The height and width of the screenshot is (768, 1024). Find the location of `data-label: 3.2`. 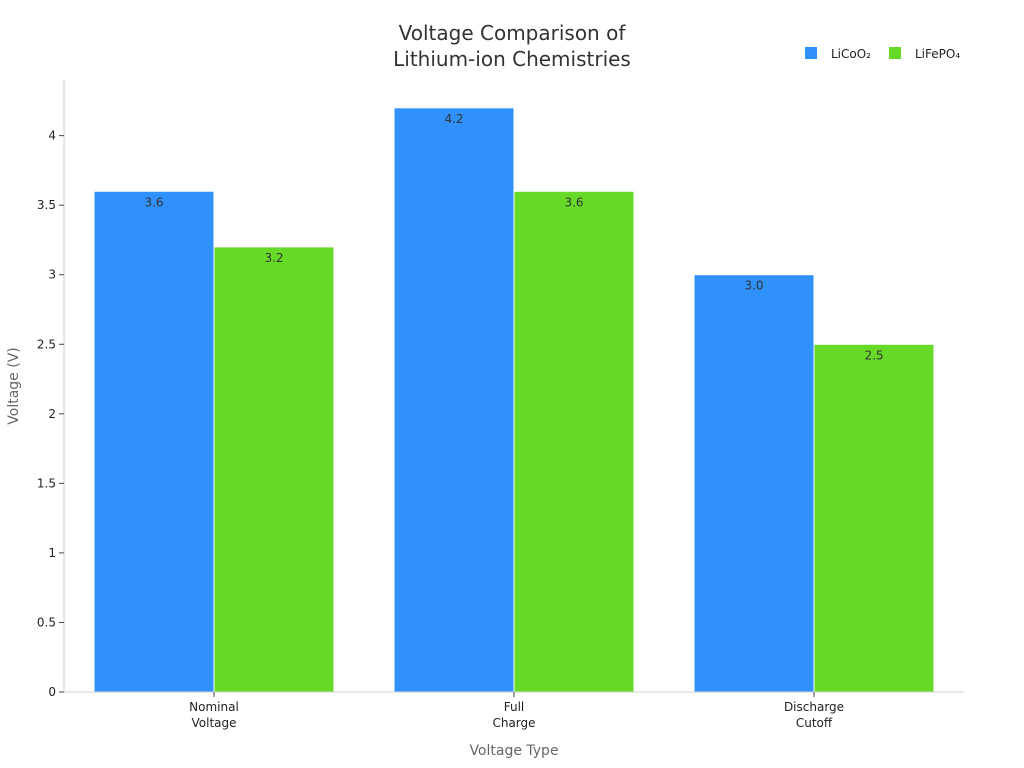

data-label: 3.2 is located at coordinates (273, 258).